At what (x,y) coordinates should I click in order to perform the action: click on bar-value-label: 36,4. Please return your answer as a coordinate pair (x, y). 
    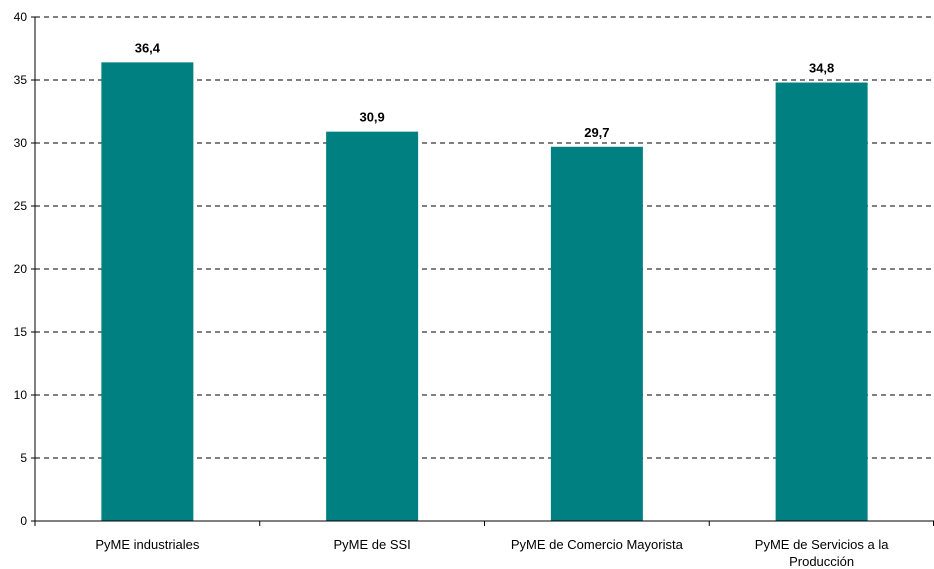
    Looking at the image, I should click on (148, 47).